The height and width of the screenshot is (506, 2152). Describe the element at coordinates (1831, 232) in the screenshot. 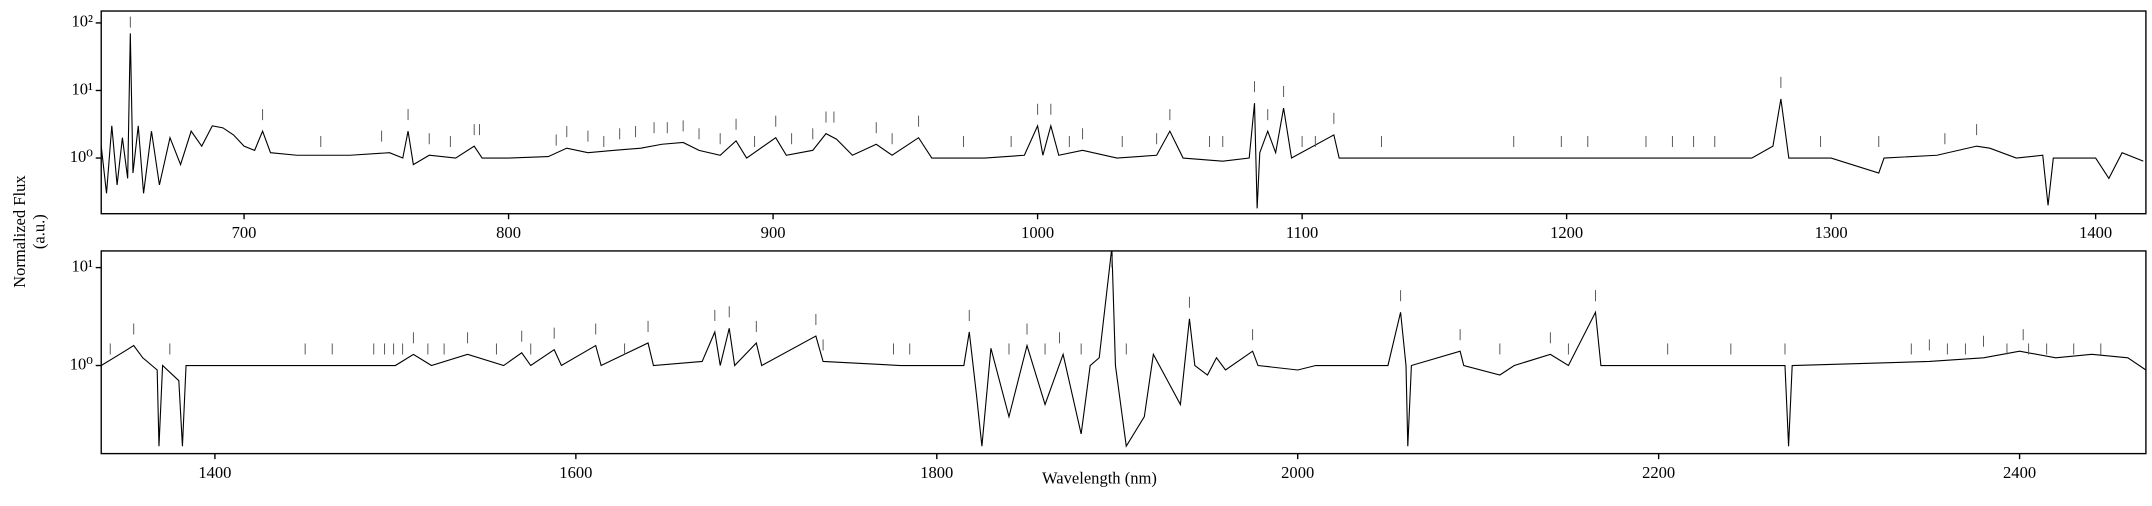

I see `x-tick-label: 1300` at that location.